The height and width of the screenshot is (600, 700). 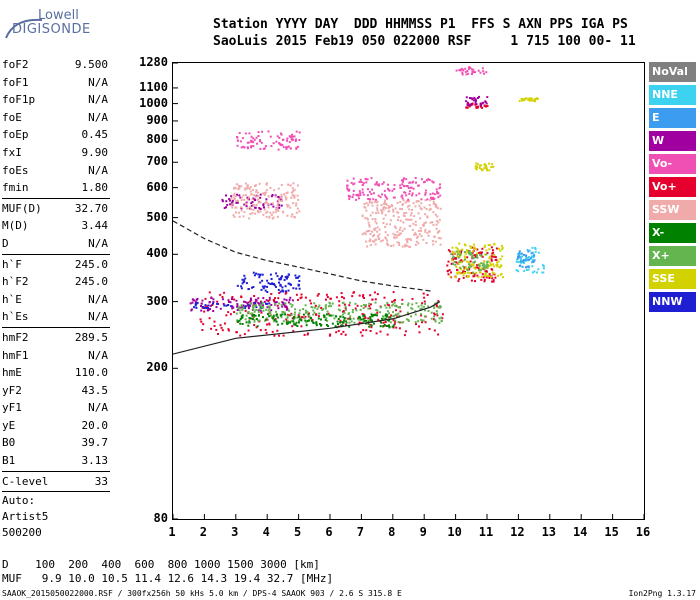 What do you see at coordinates (15, 282) in the screenshot?
I see `param-name: h`F2` at bounding box center [15, 282].